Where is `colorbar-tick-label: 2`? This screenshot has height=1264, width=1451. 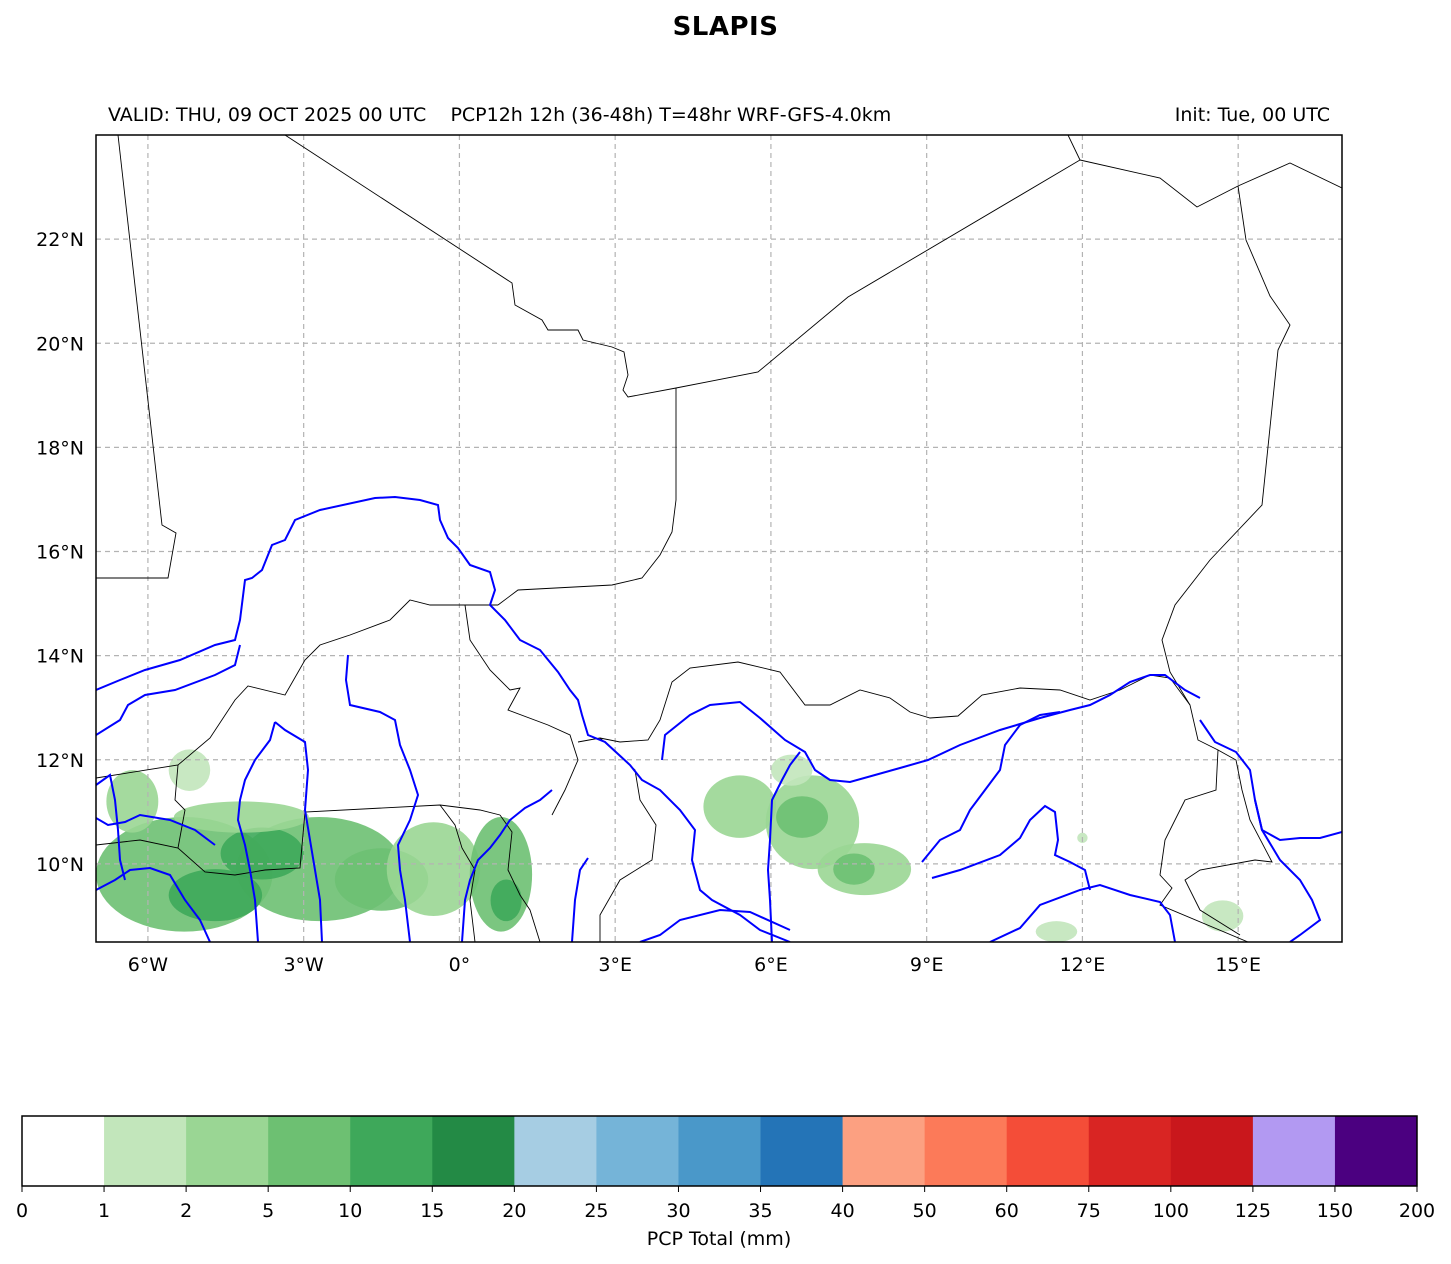
colorbar-tick-label: 2 is located at coordinates (186, 1211).